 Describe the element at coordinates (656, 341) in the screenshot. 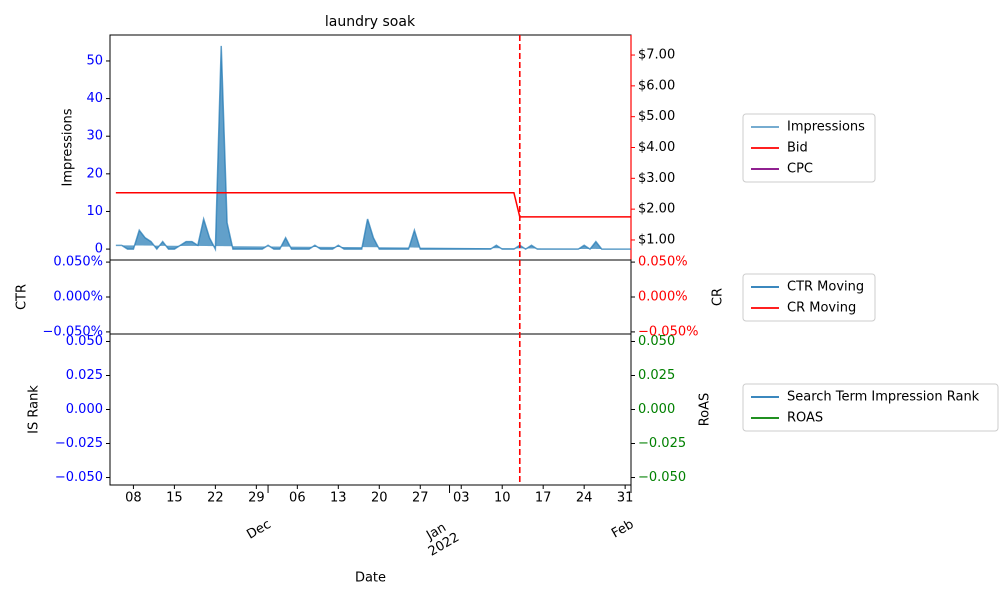

I see `y2-tick-label: 0.050` at that location.